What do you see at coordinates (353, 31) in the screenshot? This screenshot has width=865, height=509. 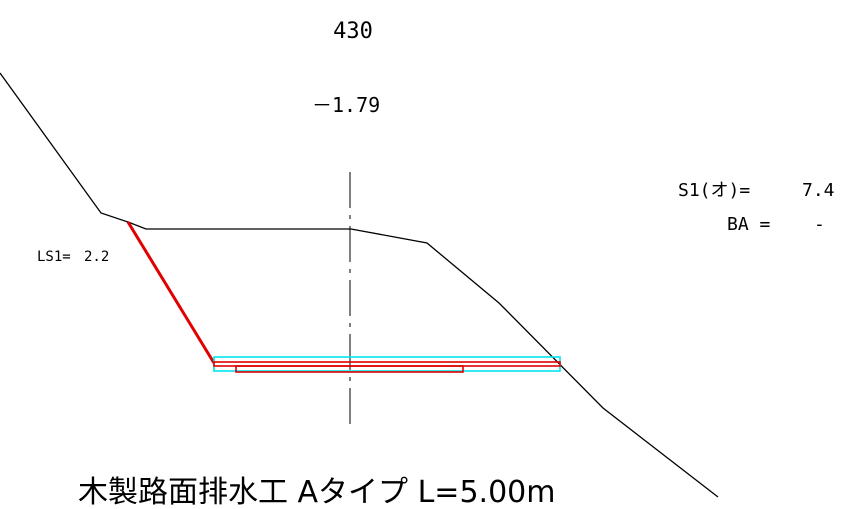 I see `station-number: 430` at bounding box center [353, 31].